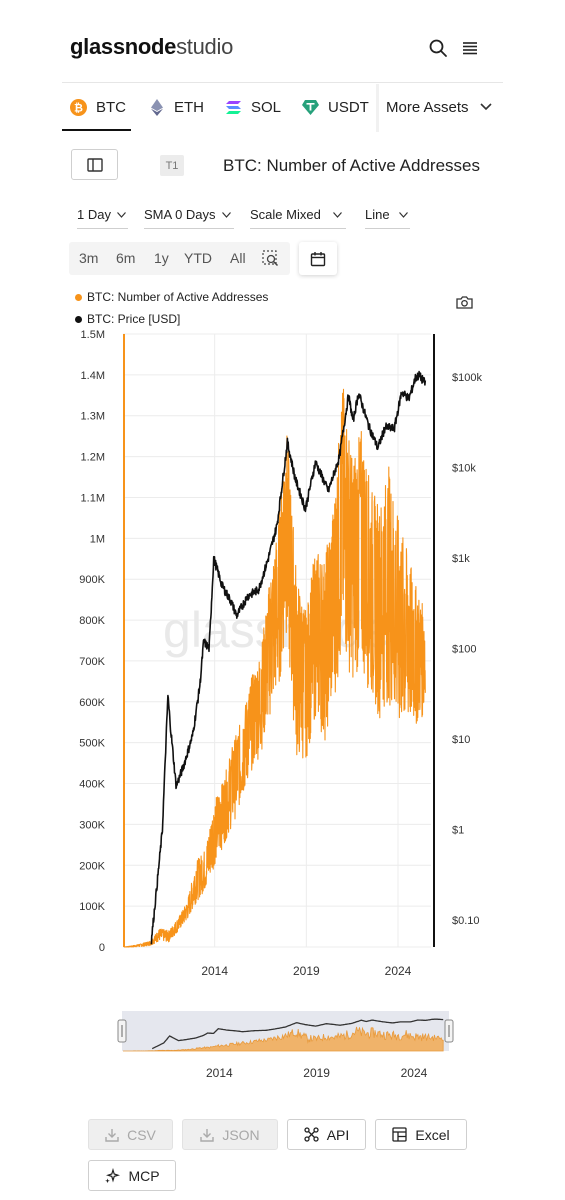  Describe the element at coordinates (130, 1134) in the screenshot. I see `export-csv-button: CSV` at that location.